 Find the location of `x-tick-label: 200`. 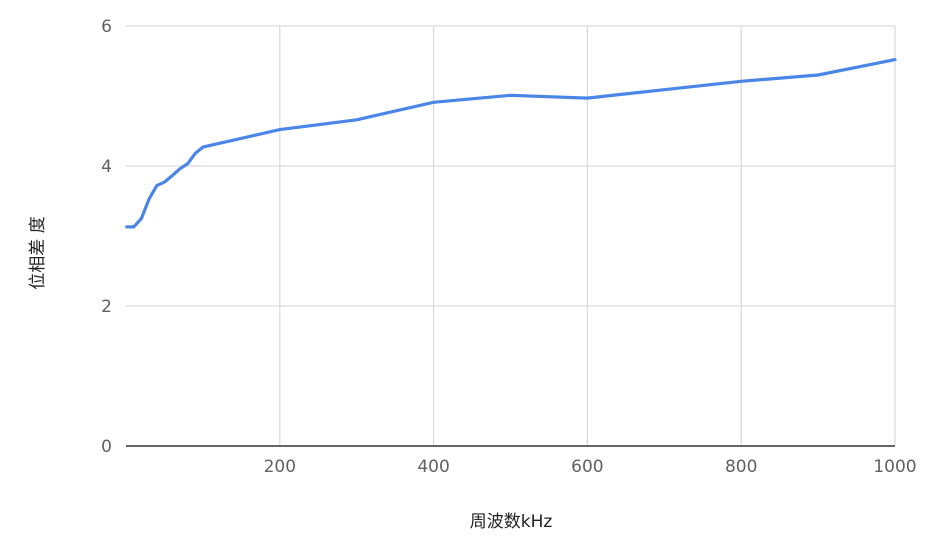

x-tick-label: 200 is located at coordinates (280, 467).